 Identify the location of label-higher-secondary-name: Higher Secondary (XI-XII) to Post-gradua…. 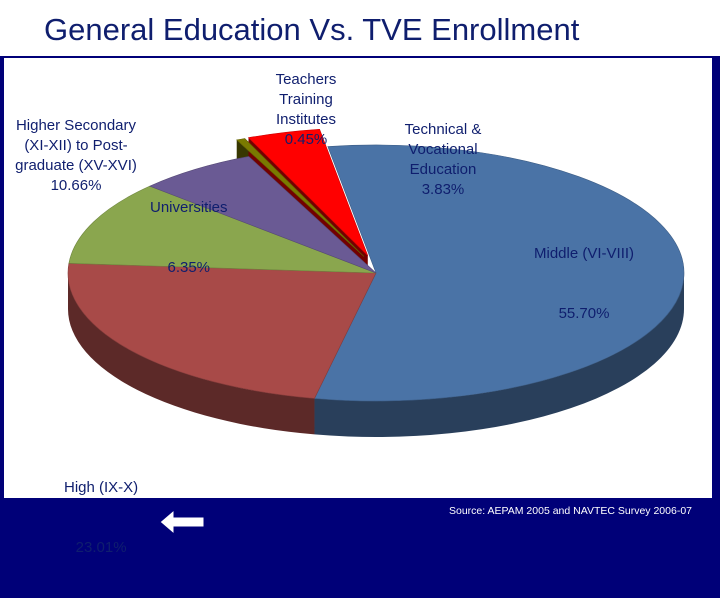
(76, 145).